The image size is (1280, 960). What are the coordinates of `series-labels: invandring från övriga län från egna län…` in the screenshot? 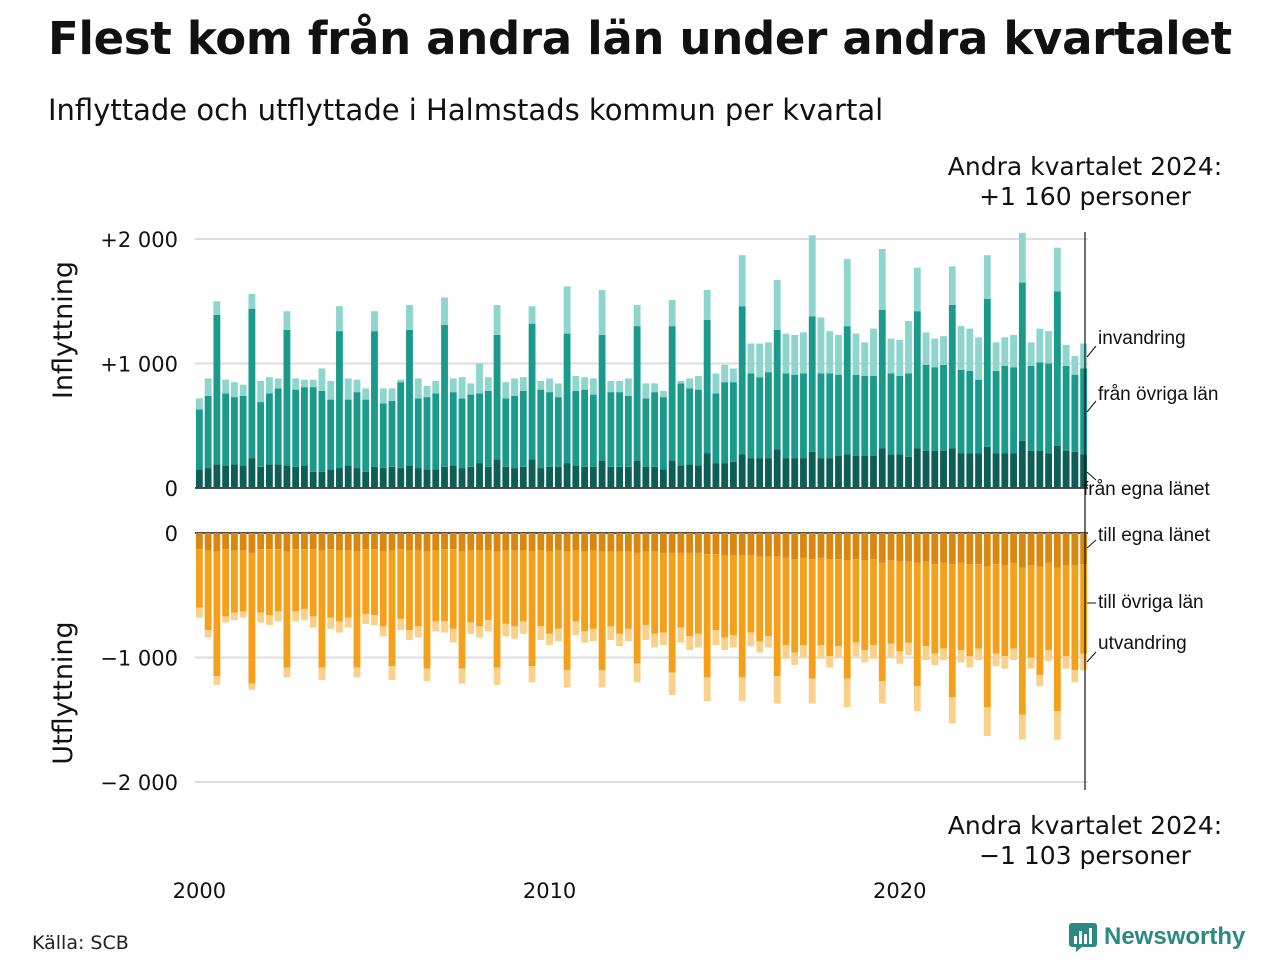 It's located at (1150, 495).